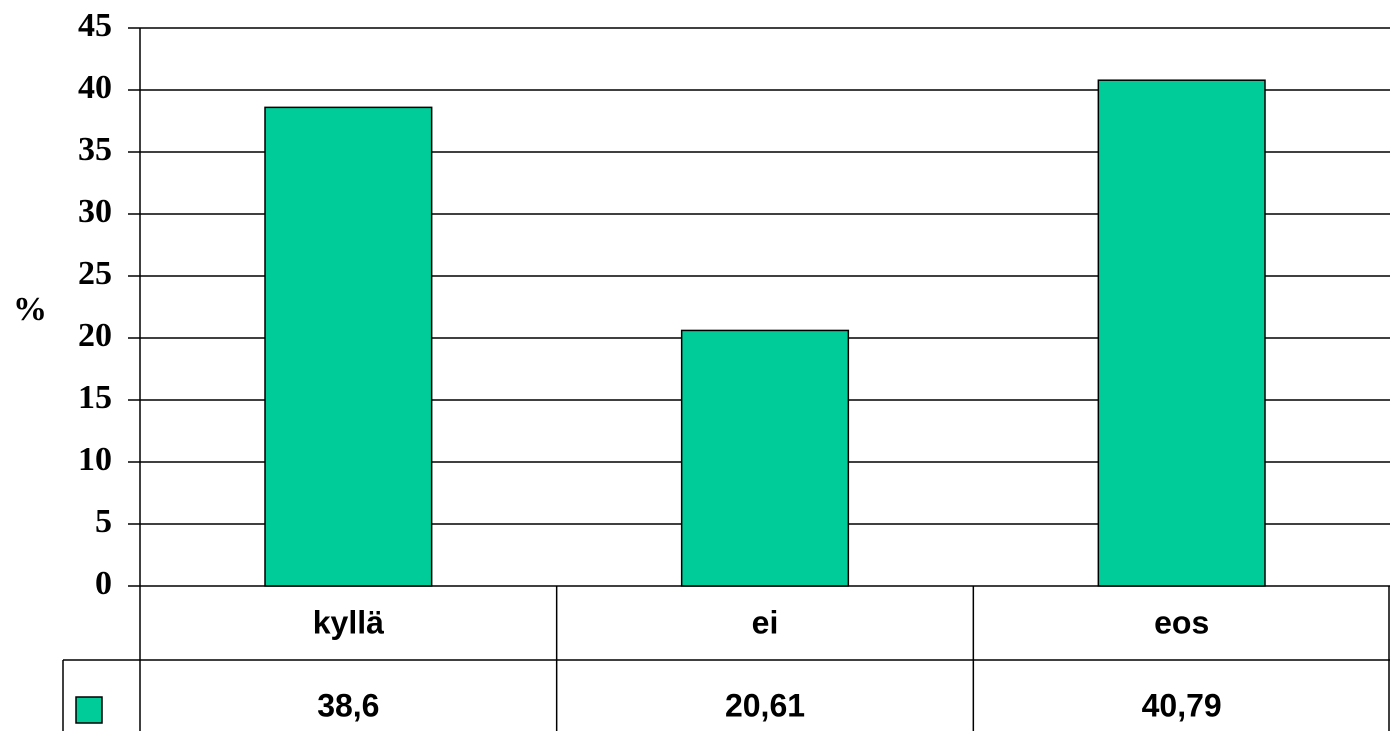 The image size is (1390, 731). I want to click on table-value: 20,61, so click(765, 705).